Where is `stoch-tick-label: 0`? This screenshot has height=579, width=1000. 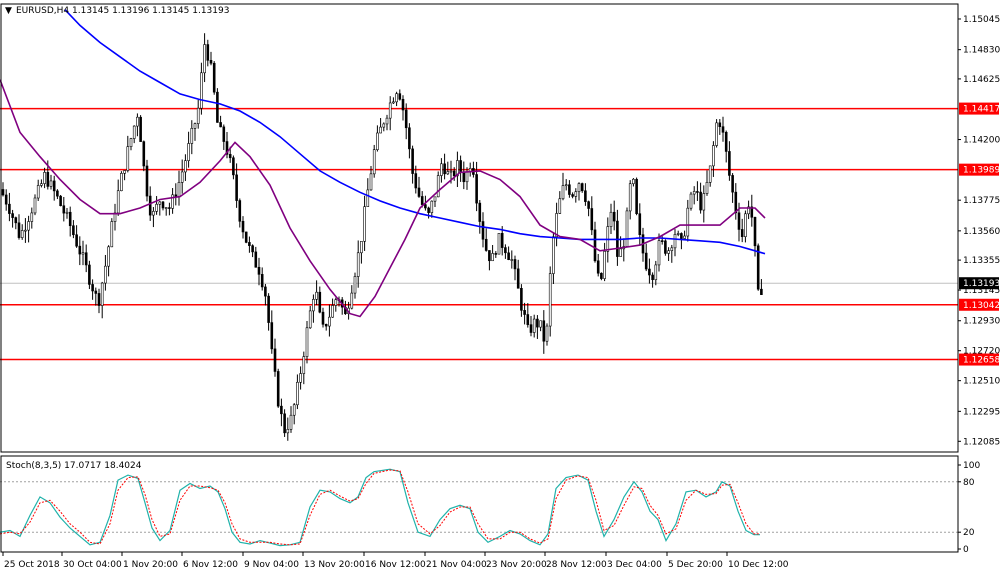 stoch-tick-label: 0 is located at coordinates (966, 550).